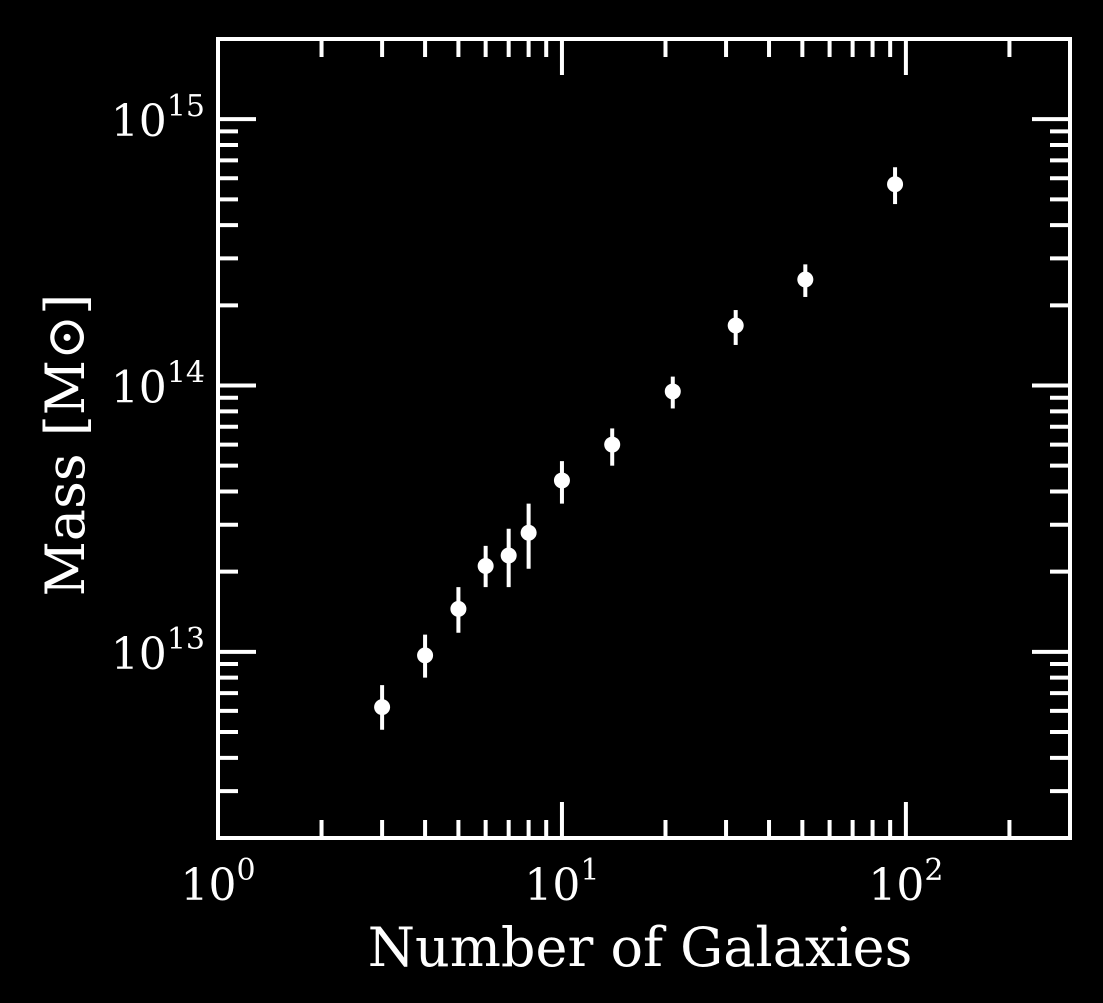 The width and height of the screenshot is (1103, 1003). I want to click on y-tick-label: 1013, so click(158, 651).